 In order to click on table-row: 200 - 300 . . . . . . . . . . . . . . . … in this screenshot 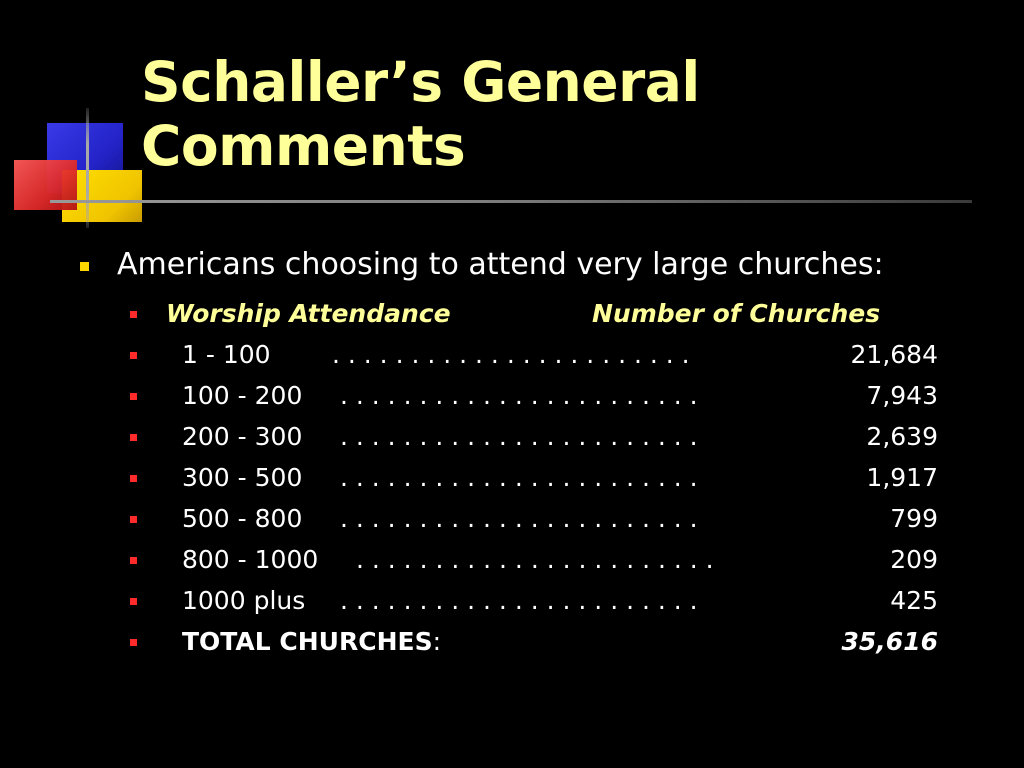, I will do `click(545, 436)`.